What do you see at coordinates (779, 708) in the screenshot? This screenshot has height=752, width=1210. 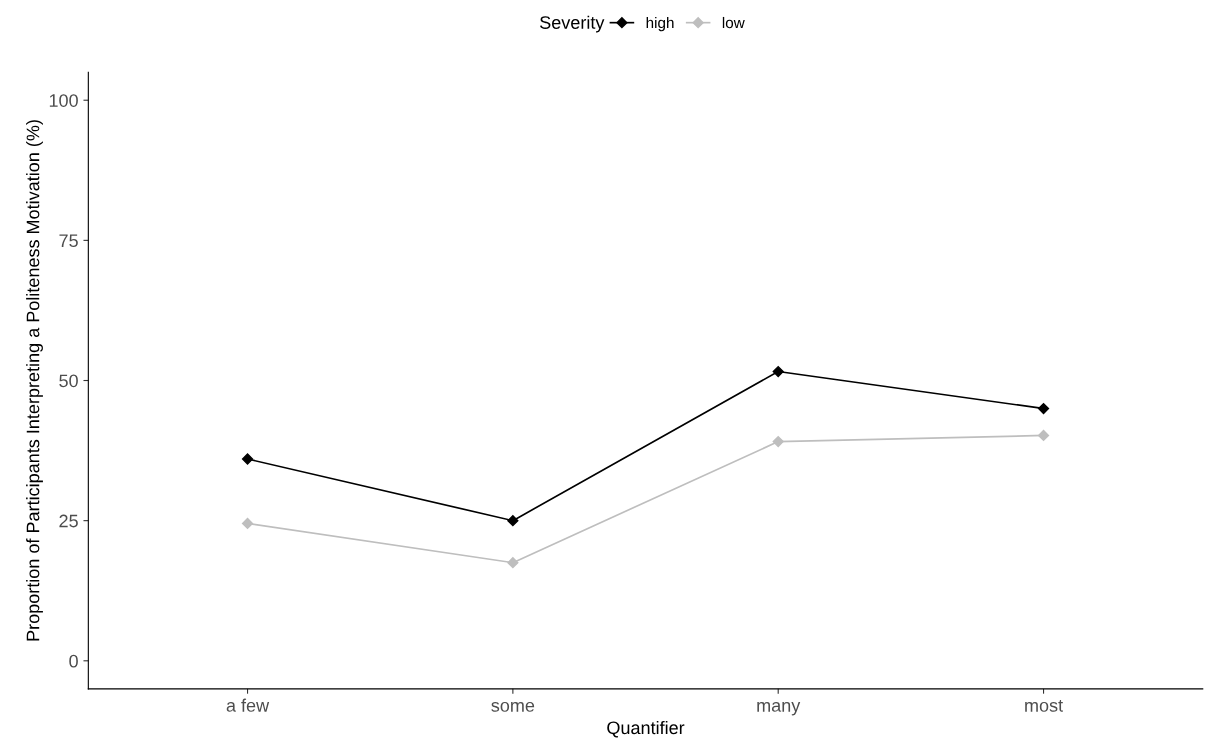 I see `x-tick-label: many` at bounding box center [779, 708].